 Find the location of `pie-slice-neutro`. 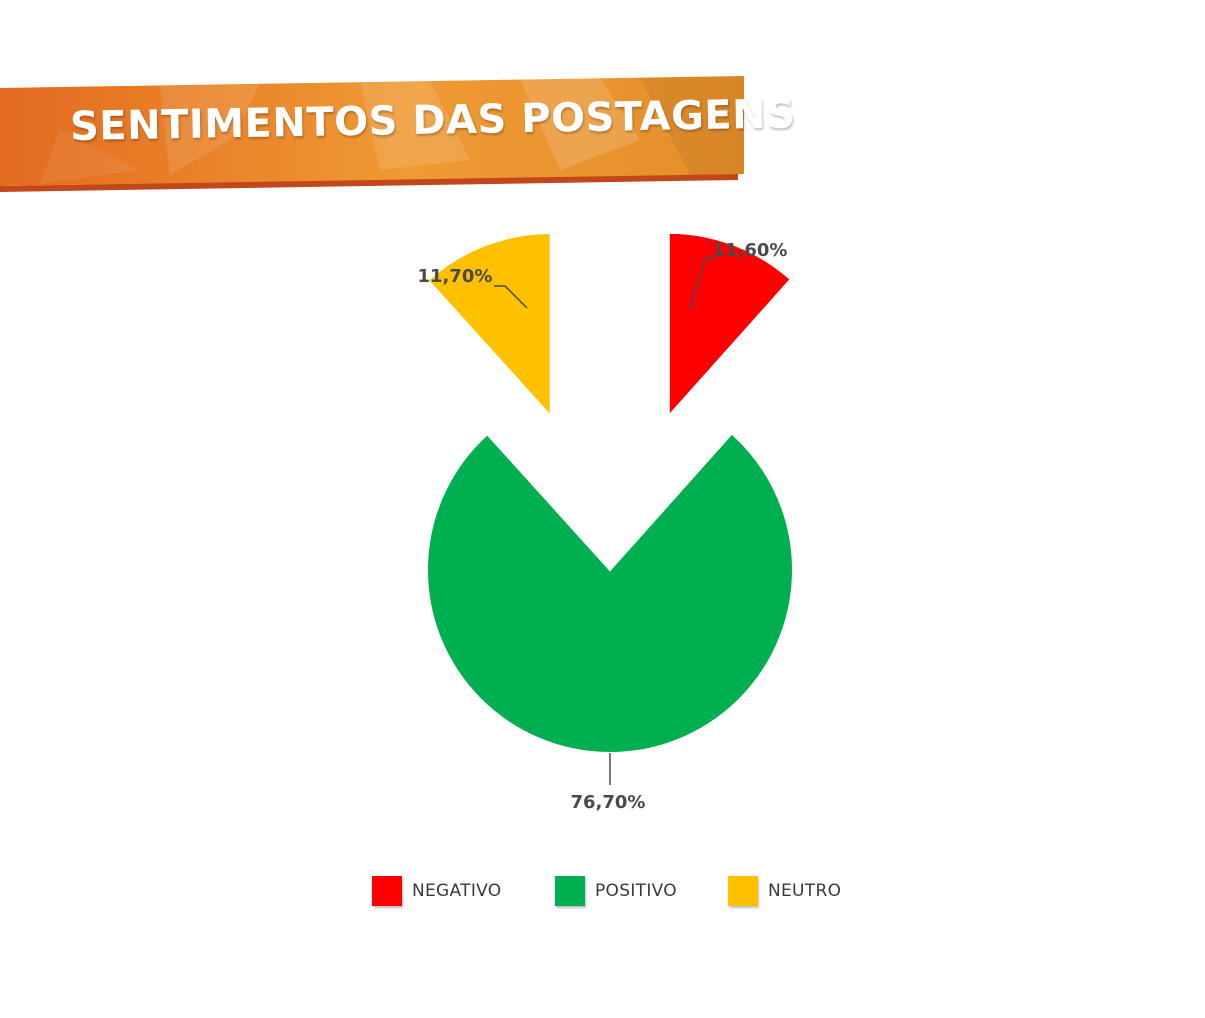

pie-slice-neutro is located at coordinates (489, 325).